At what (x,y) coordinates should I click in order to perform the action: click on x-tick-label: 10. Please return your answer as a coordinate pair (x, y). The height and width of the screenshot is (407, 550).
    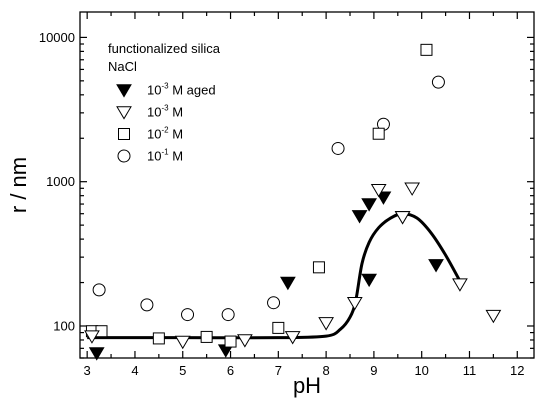
    Looking at the image, I should click on (421, 370).